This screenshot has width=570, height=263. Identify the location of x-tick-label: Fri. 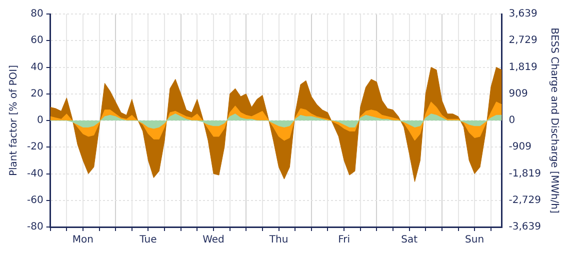
(344, 240).